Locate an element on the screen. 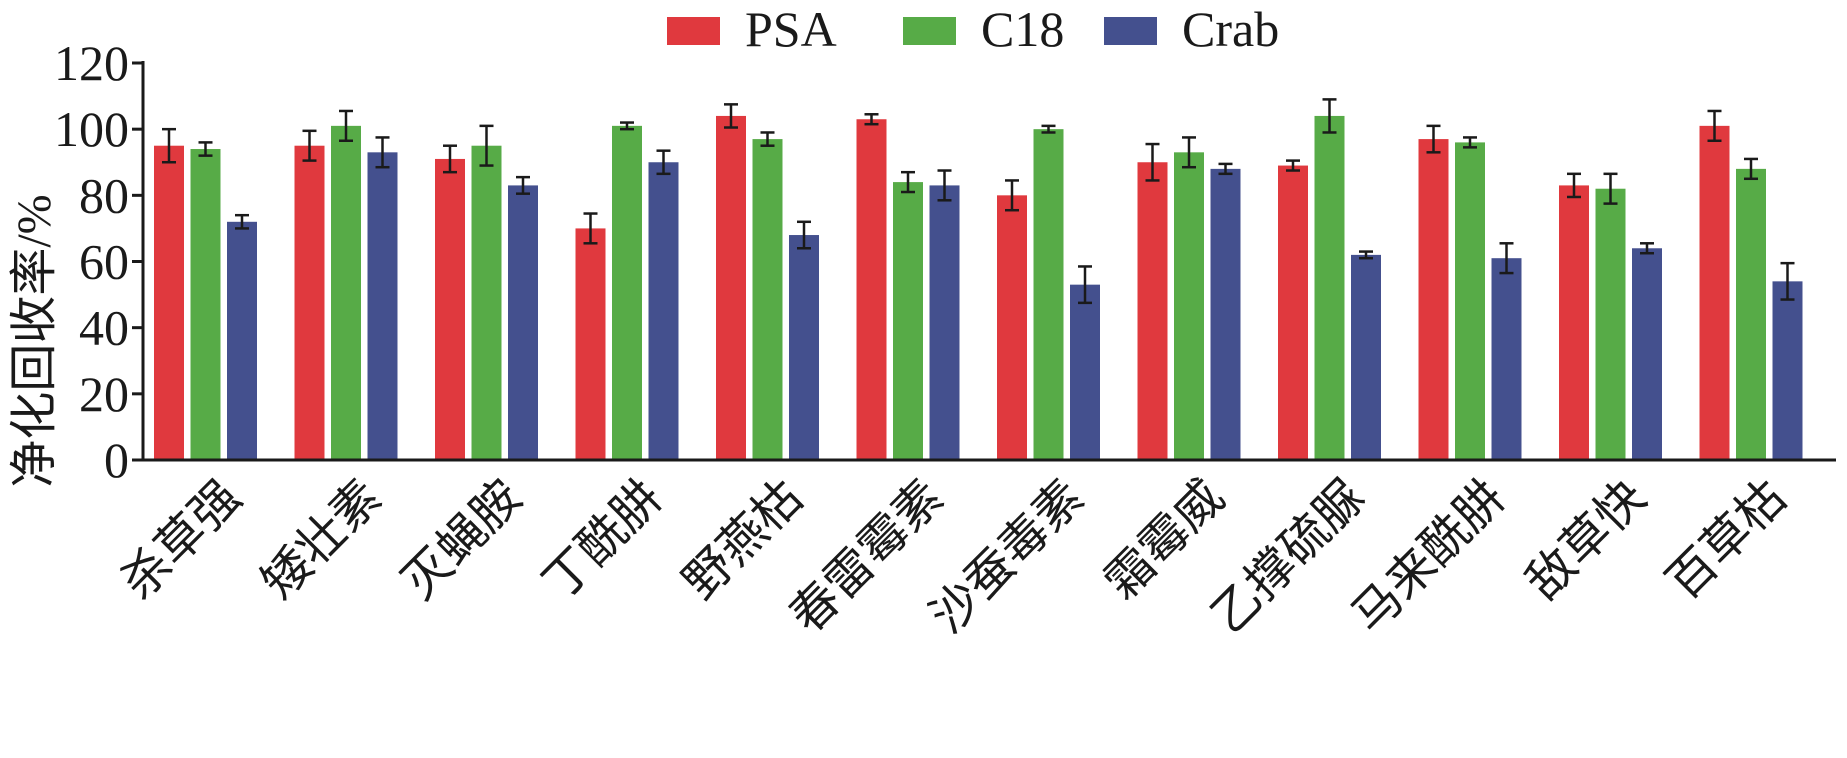 The image size is (1847, 758). x-tick-label-3: 丁酰肼 is located at coordinates (602, 539).